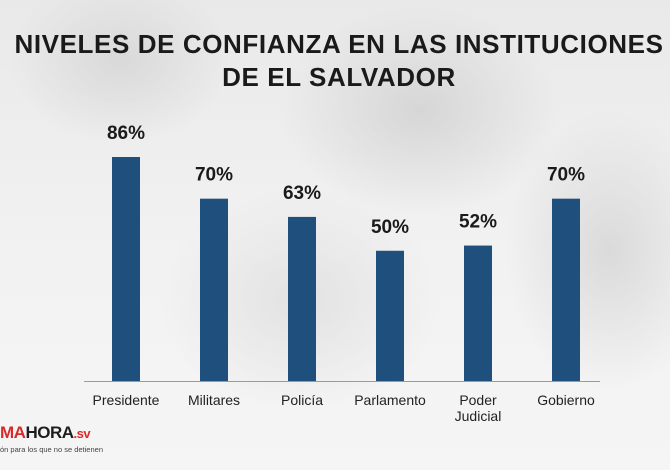 This screenshot has height=470, width=670. Describe the element at coordinates (478, 416) in the screenshot. I see `x-tick-label: Judicial` at that location.